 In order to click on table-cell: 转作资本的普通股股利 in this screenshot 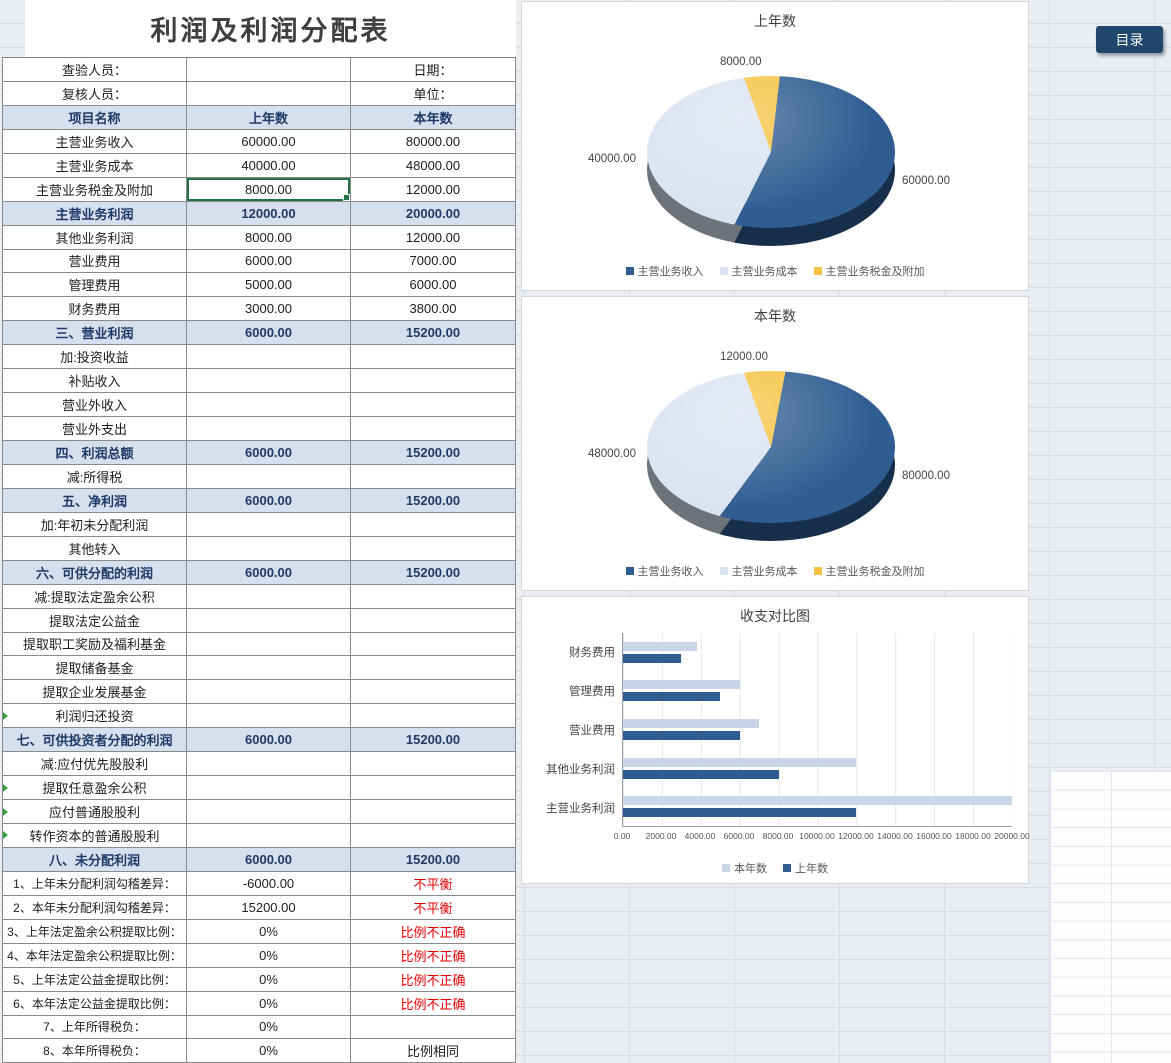, I will do `click(94, 835)`.